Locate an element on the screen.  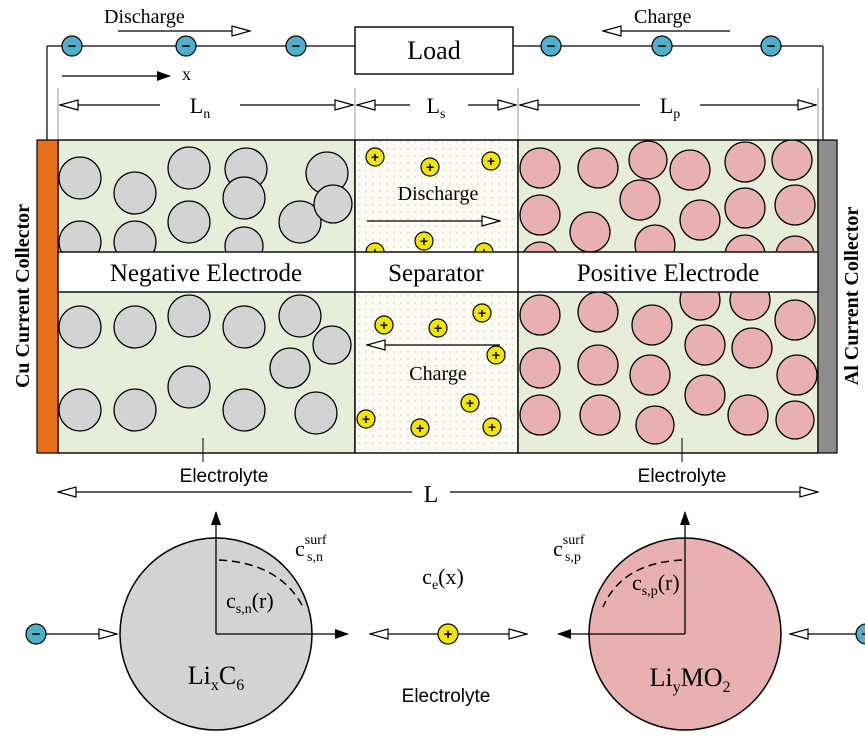
total-length: L is located at coordinates (438, 495).